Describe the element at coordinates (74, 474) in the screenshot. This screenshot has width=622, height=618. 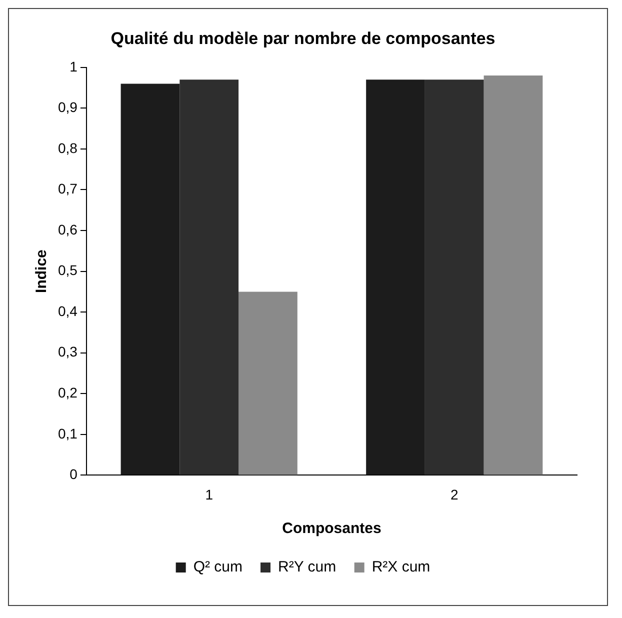
I see `y-tick-label: 0` at that location.